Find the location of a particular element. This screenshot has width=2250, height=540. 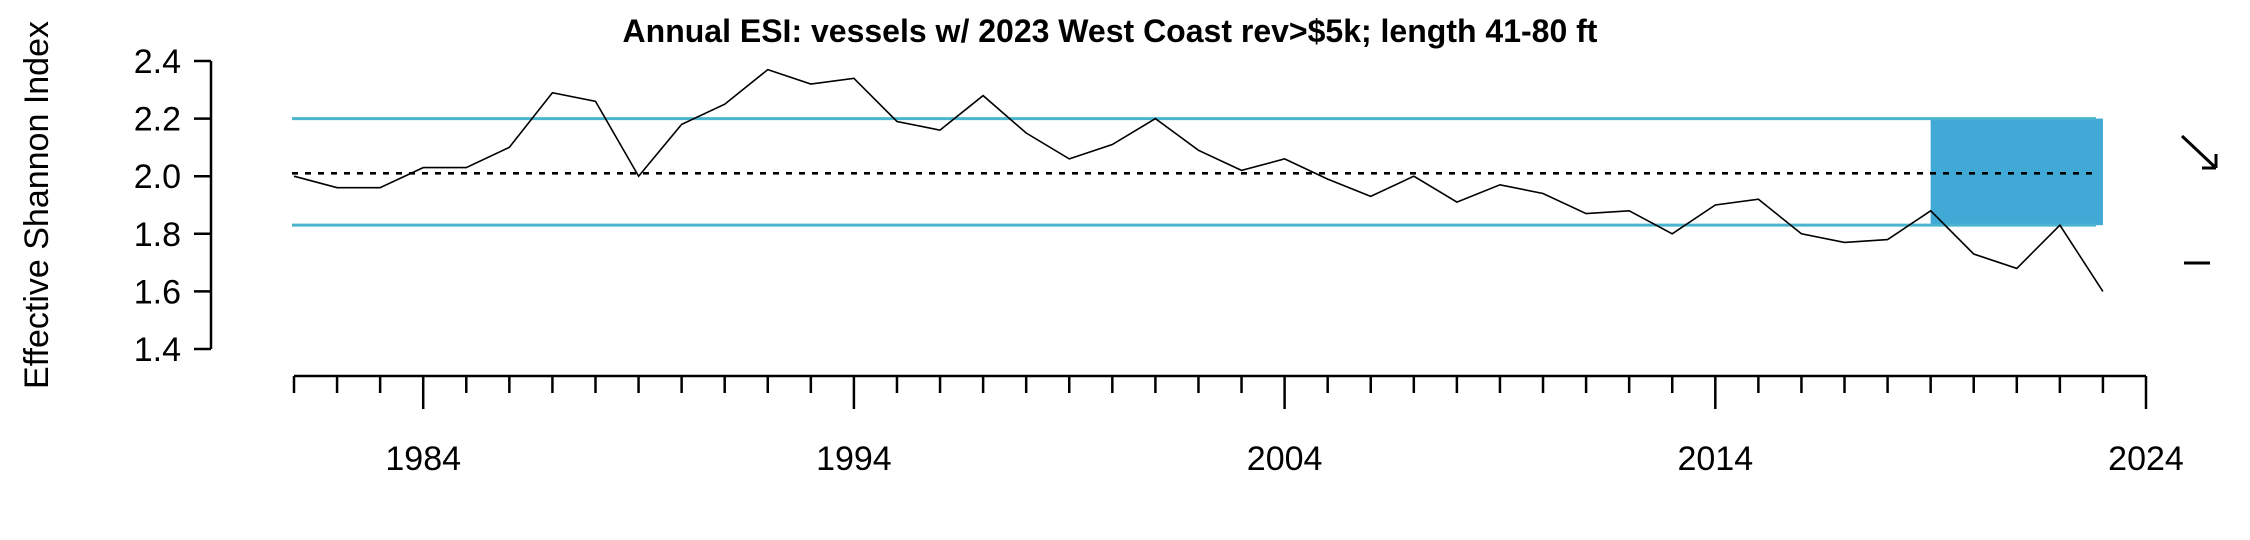

y-tick-label: 1.4 is located at coordinates (157, 350).